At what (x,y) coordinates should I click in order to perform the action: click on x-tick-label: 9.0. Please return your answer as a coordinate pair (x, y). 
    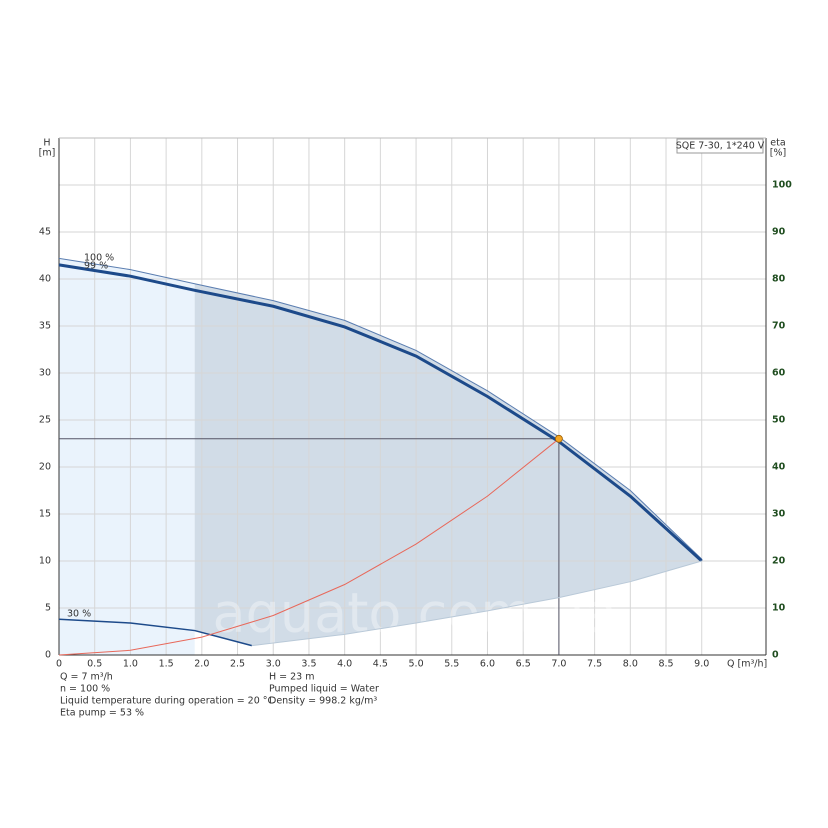
    Looking at the image, I should click on (701, 664).